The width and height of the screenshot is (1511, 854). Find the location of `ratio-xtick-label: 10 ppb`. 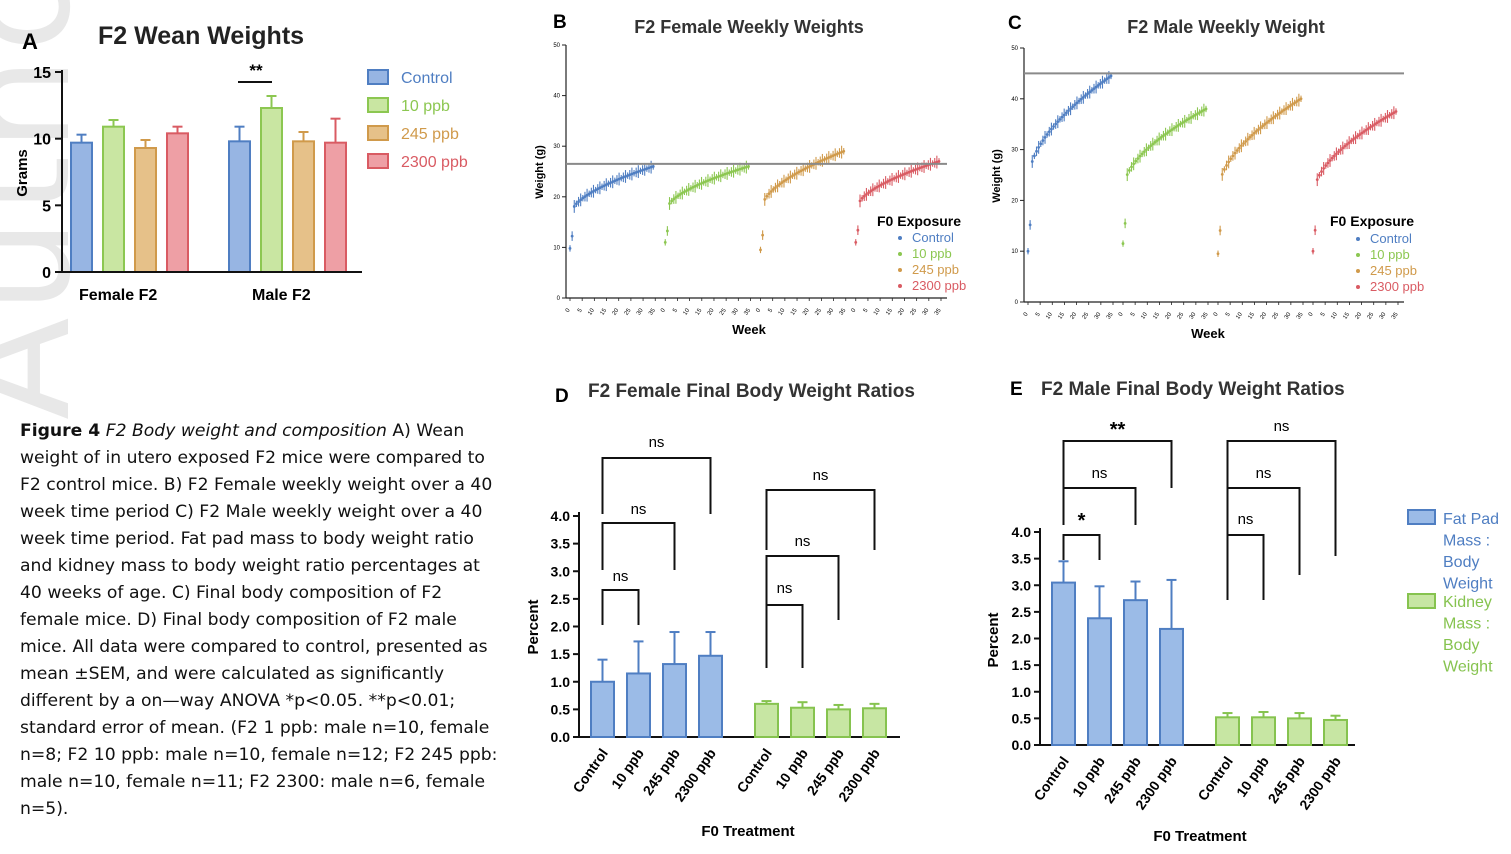

ratio-xtick-label: 10 ppb is located at coordinates (791, 769).